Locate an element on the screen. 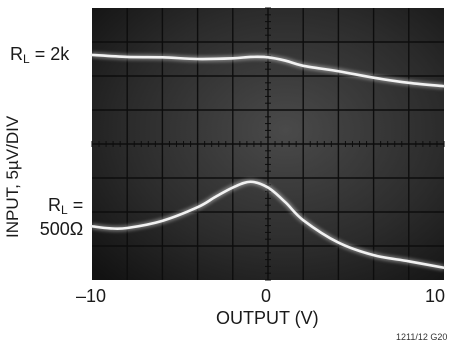  trace-label-rl-2k: RL = 2k is located at coordinates (40, 55).